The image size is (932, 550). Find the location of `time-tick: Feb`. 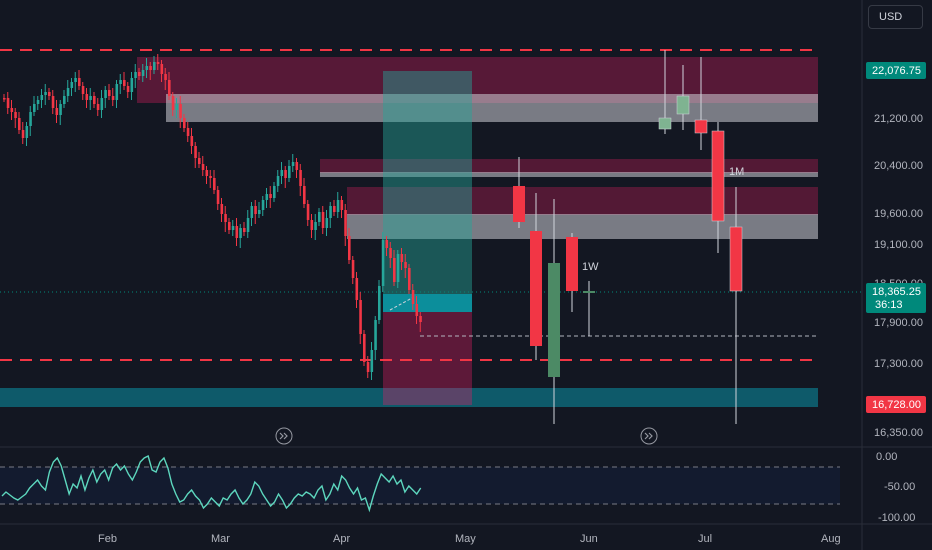

time-tick: Feb is located at coordinates (107, 539).